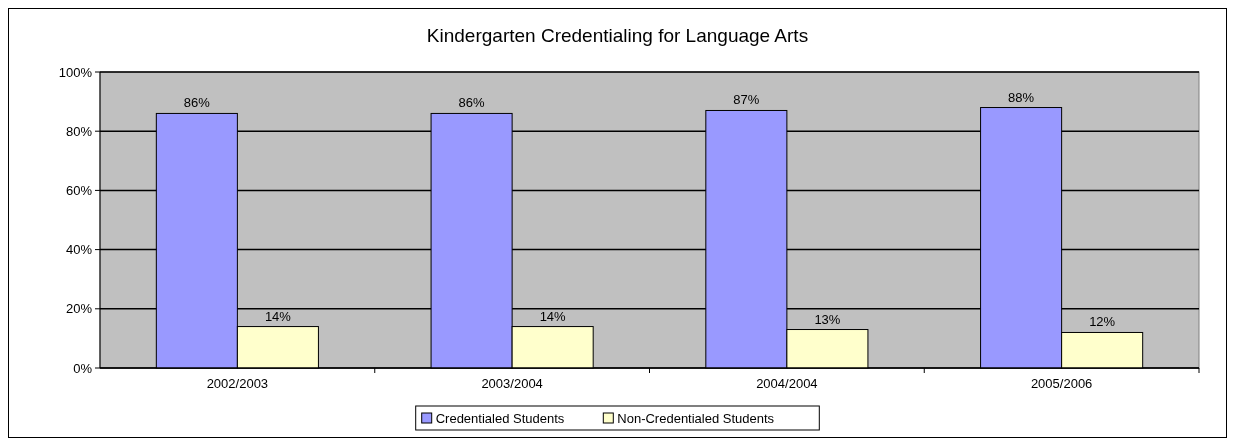  I want to click on y-tick-label: 20%, so click(79, 309).